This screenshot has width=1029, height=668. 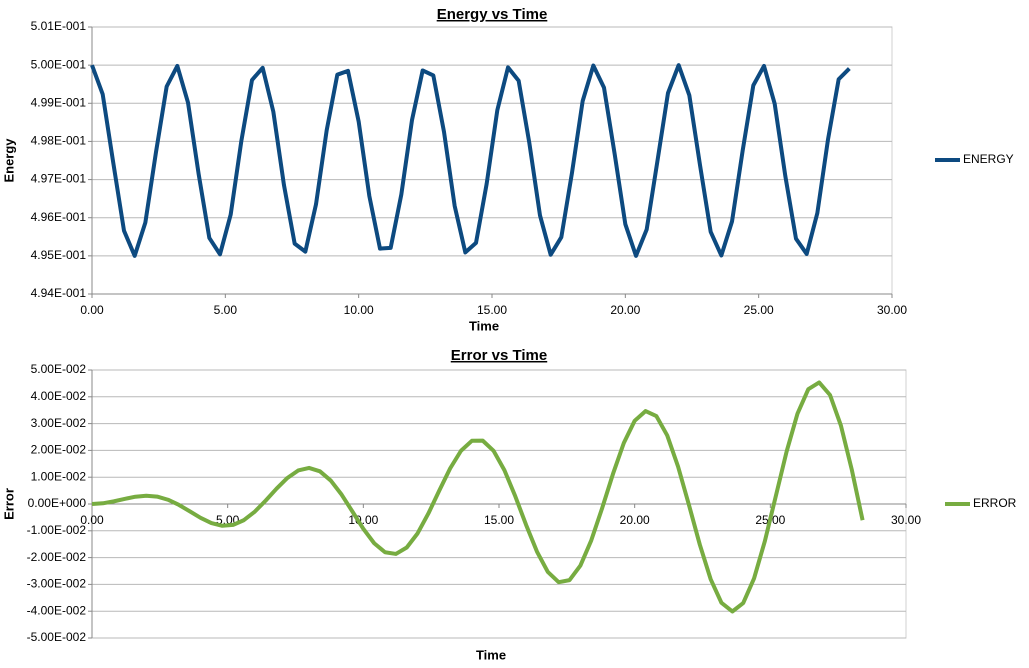 I want to click on y-tick-label: -3.00E-002, so click(x=57, y=584).